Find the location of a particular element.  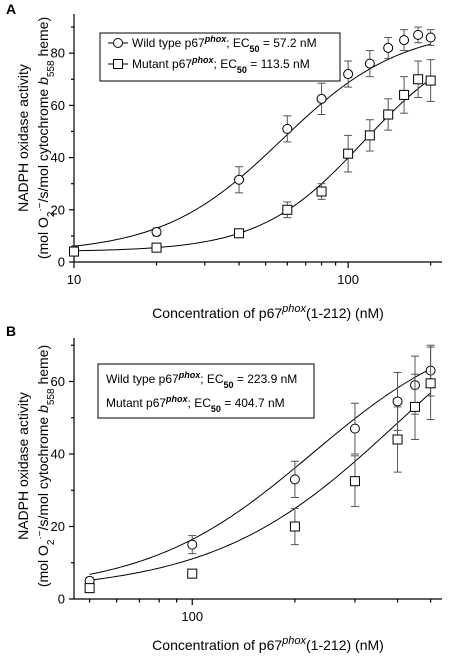

panel-letter: B is located at coordinates (11, 331).